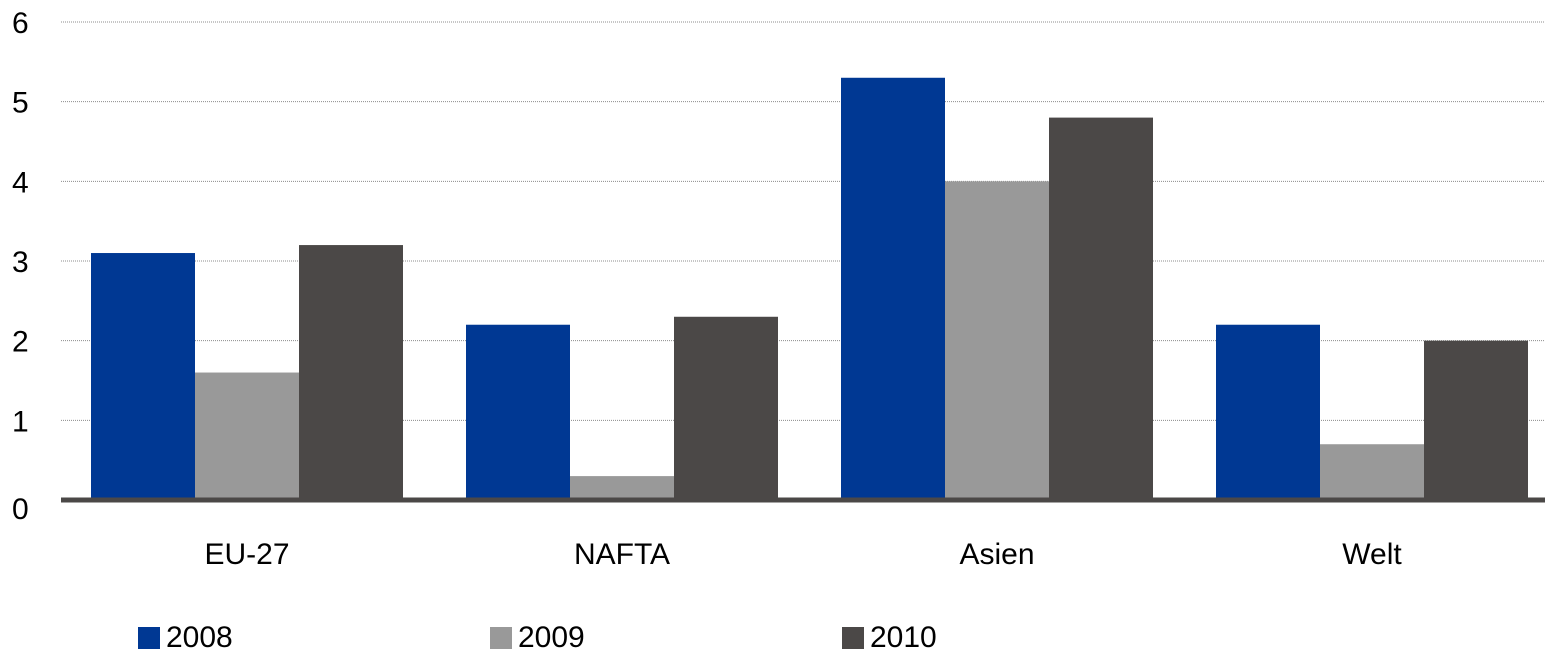 The image size is (1547, 658). What do you see at coordinates (903, 637) in the screenshot?
I see `legend-label-2010: 2010` at bounding box center [903, 637].